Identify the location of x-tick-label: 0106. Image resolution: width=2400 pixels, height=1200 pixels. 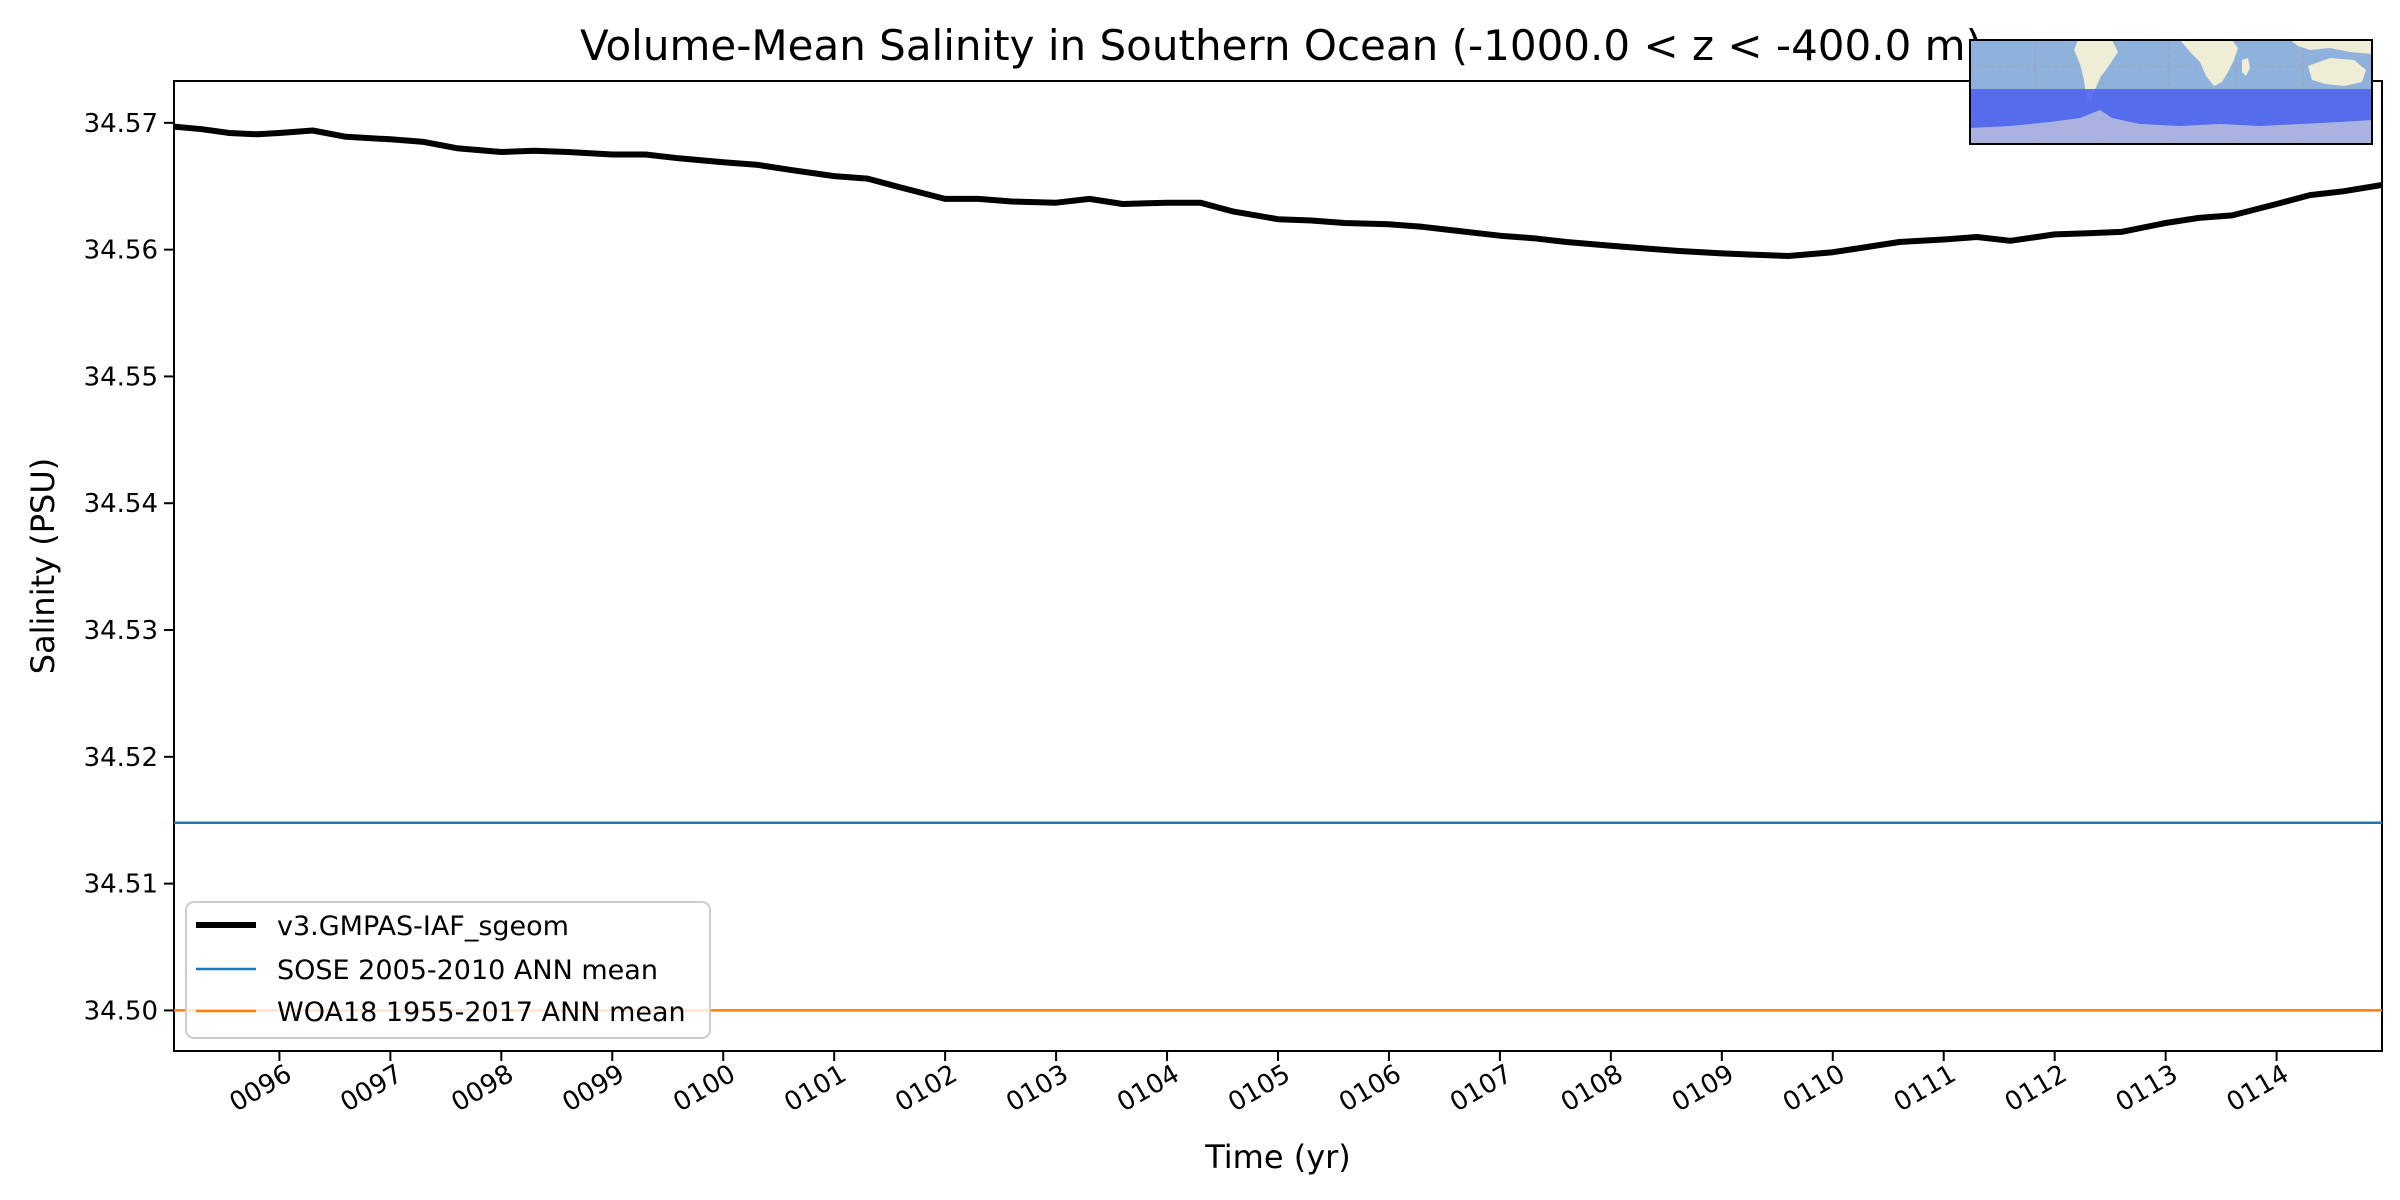
(1370, 1088).